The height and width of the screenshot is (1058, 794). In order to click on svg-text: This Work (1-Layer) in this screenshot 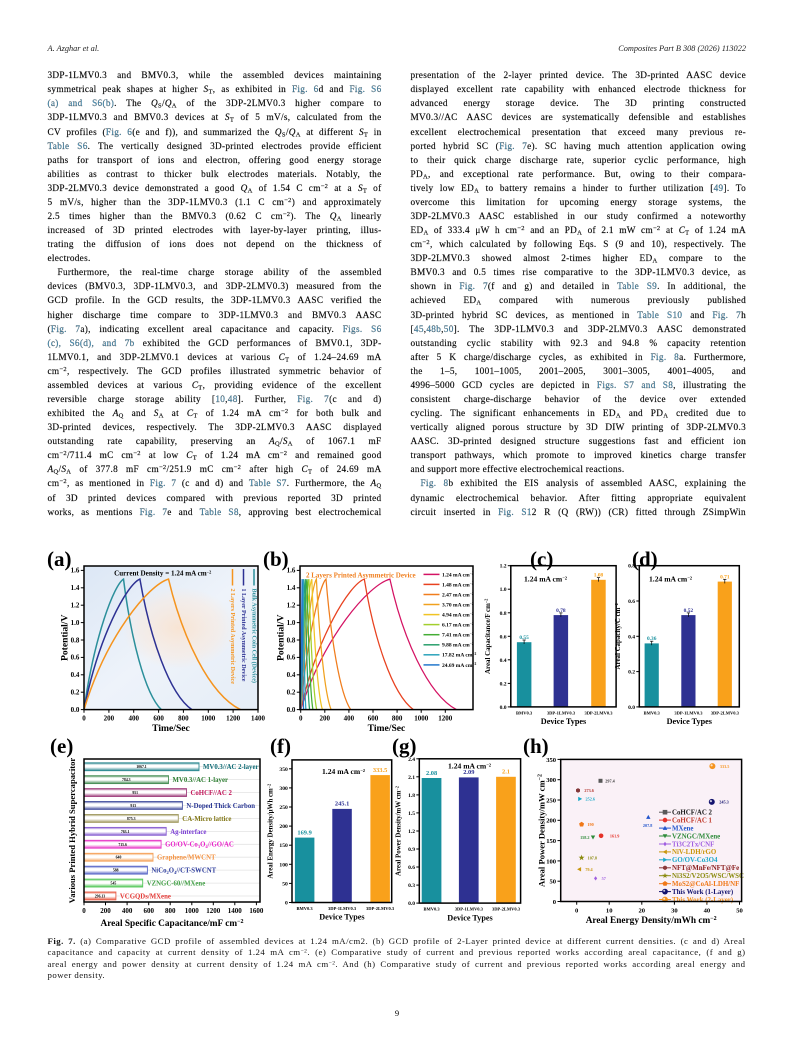, I will do `click(702, 892)`.